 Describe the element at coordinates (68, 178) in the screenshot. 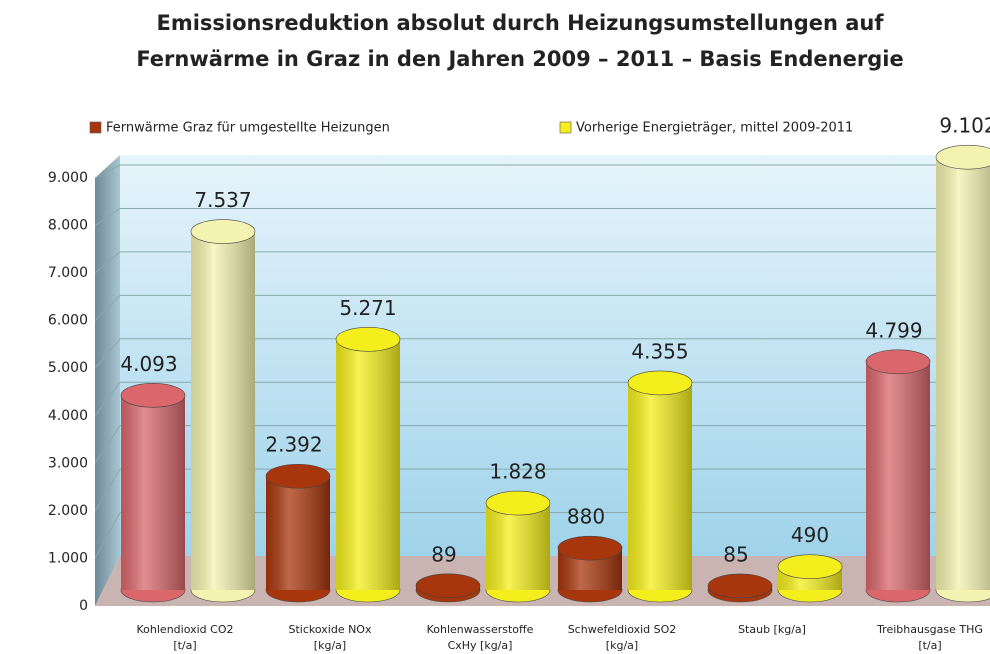

I see `y-tick-label: 9.000` at that location.